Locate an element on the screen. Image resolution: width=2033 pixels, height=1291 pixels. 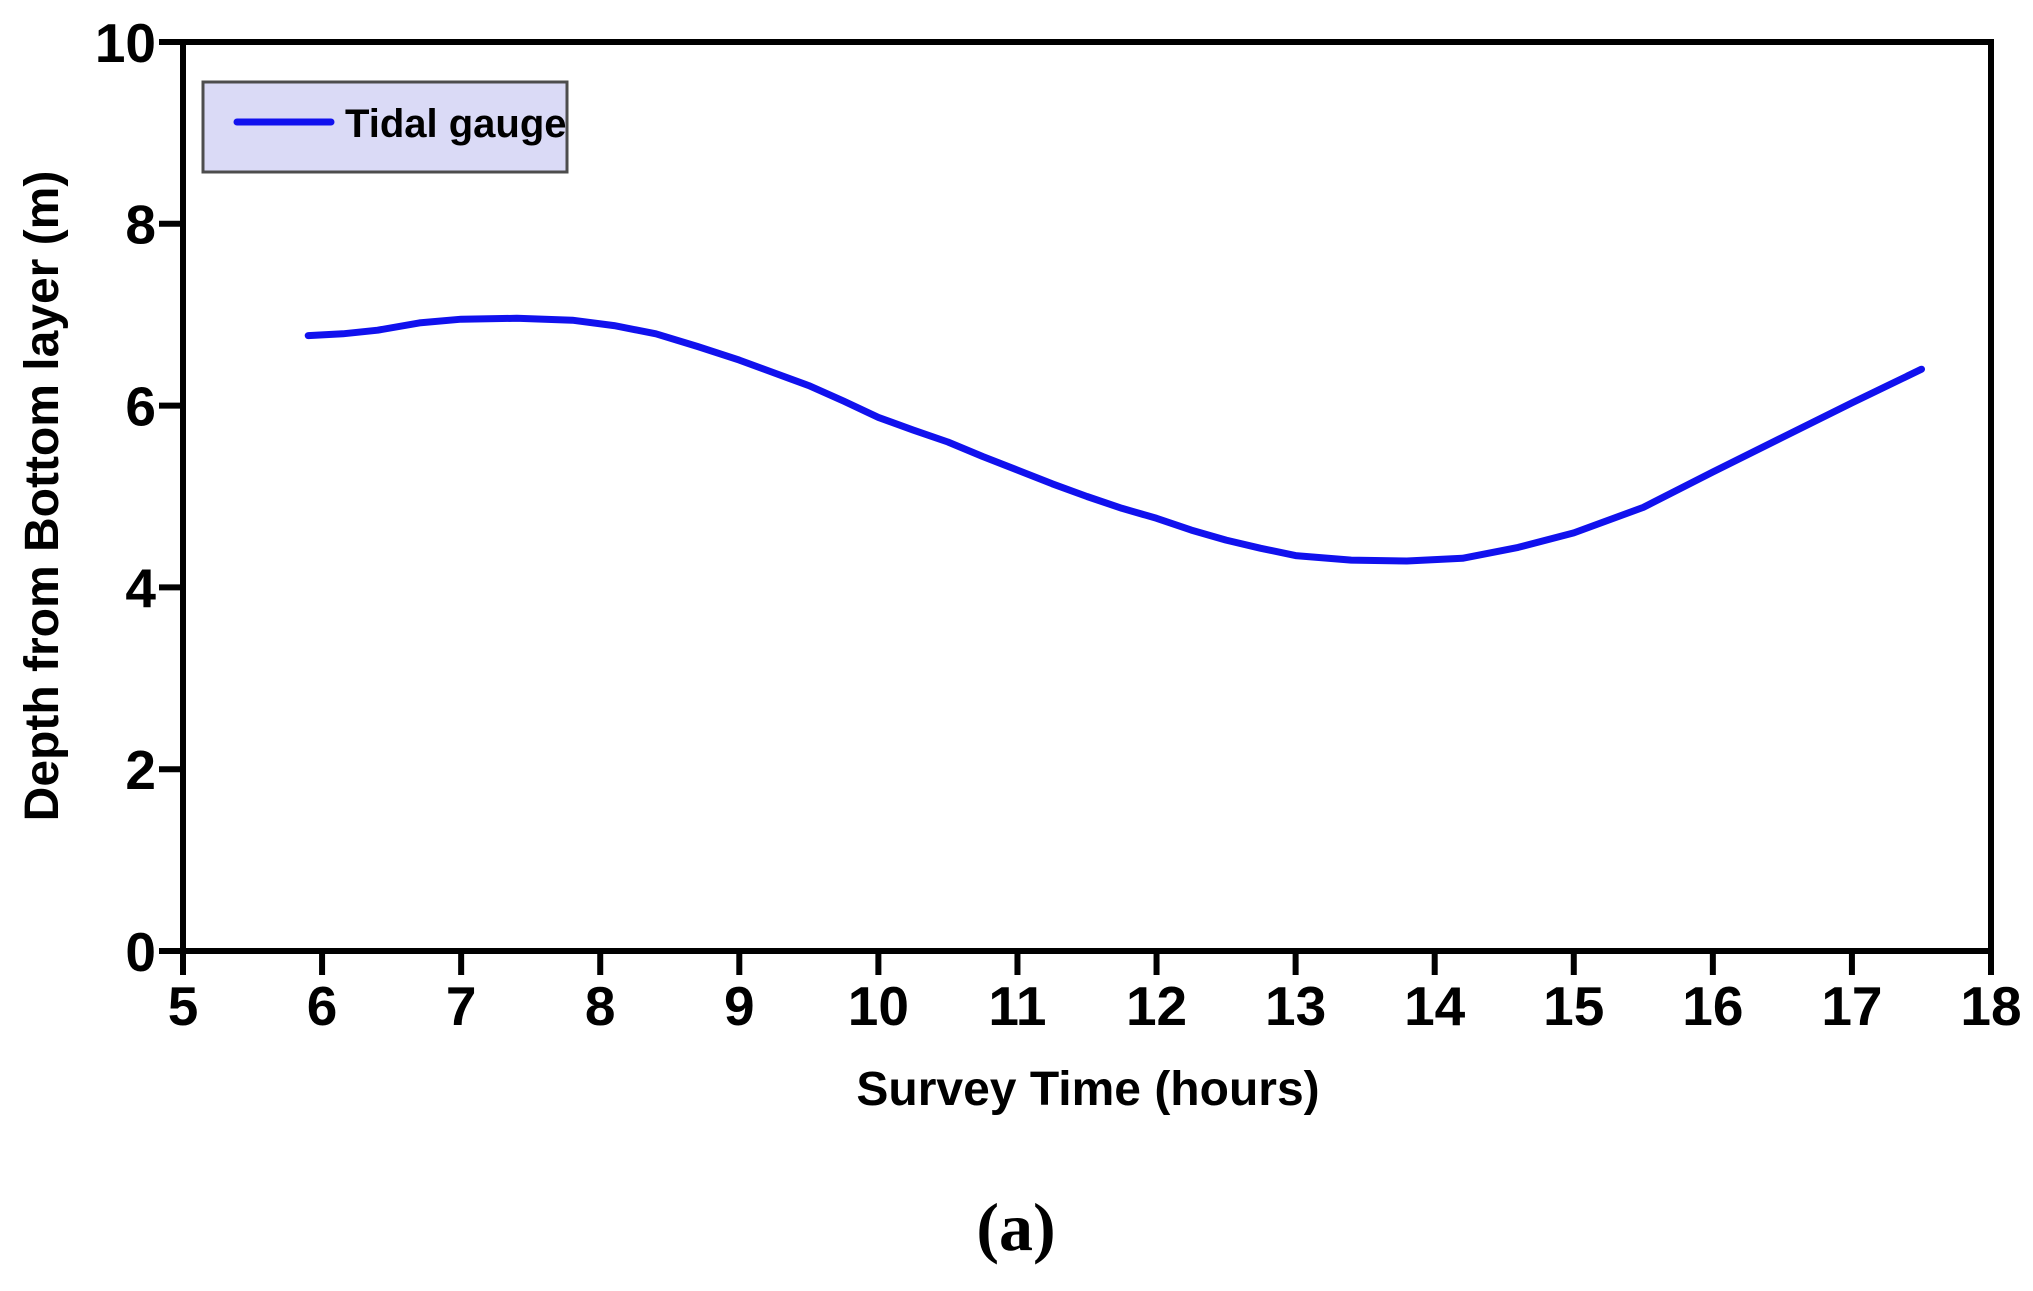
x-tick-label: 10 is located at coordinates (878, 1006).